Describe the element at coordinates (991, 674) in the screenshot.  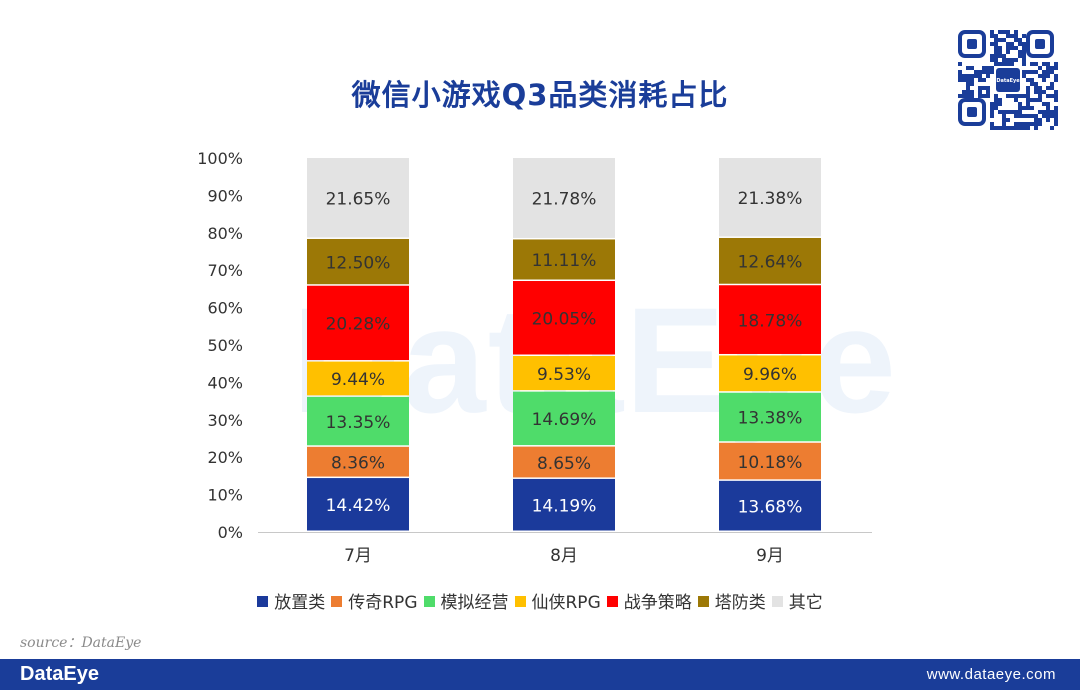
I see `footer-url: www.dataeye.com` at that location.